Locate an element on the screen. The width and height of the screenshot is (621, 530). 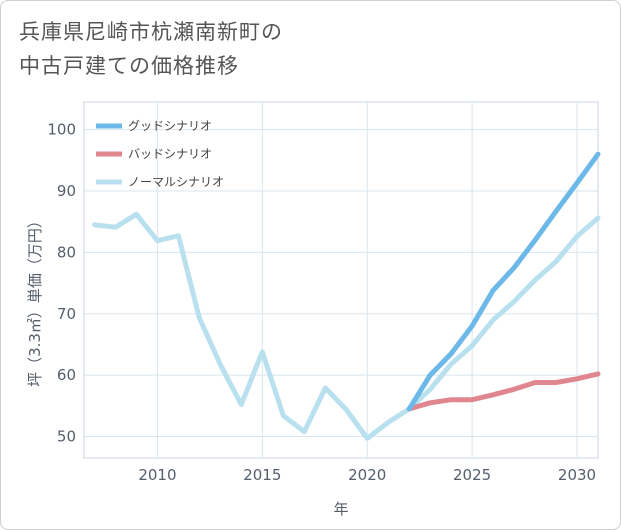
y-tick-label: 80 is located at coordinates (66, 252).